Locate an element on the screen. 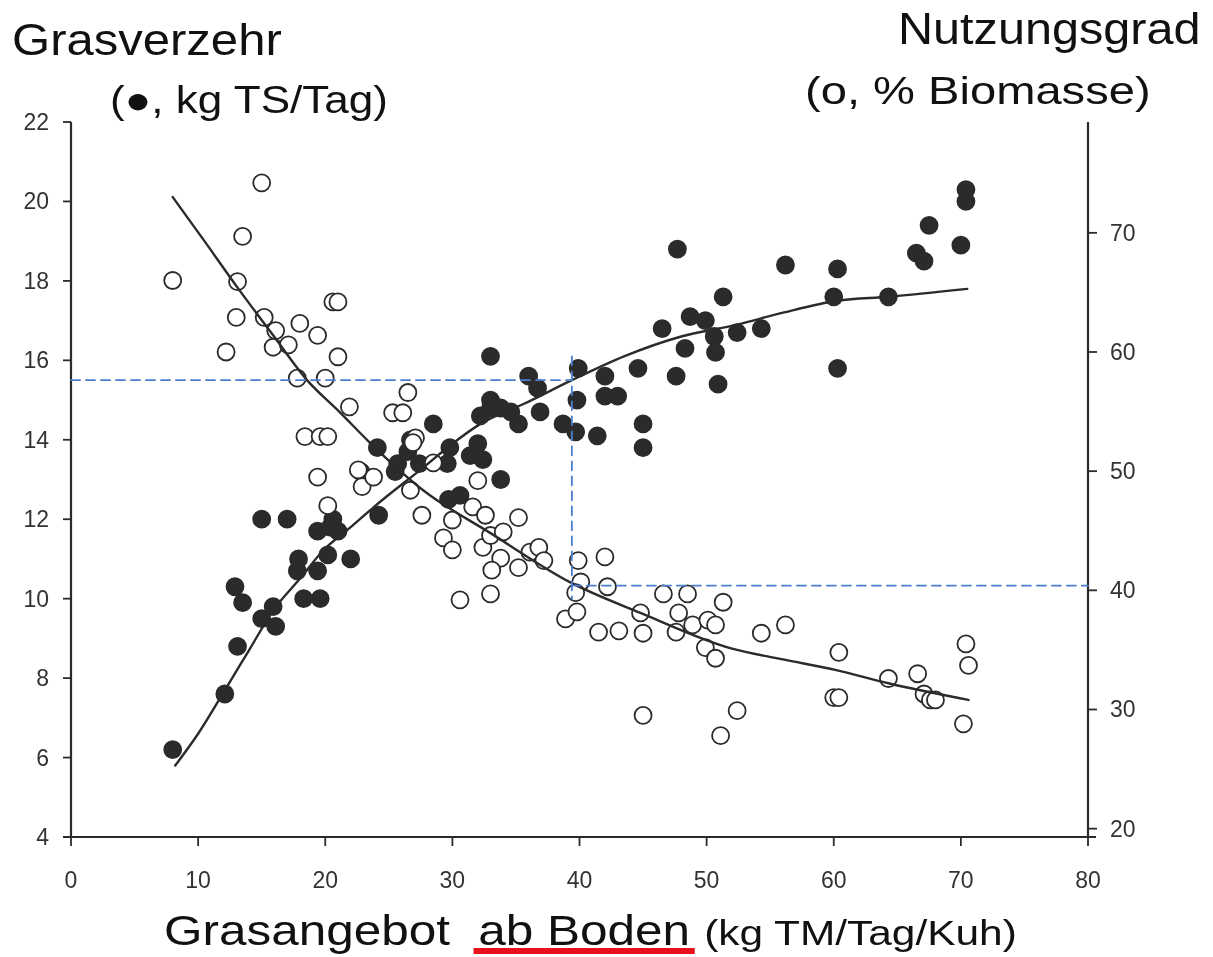 This screenshot has width=1213, height=957. y2-tick-label: 30 is located at coordinates (1123, 709).